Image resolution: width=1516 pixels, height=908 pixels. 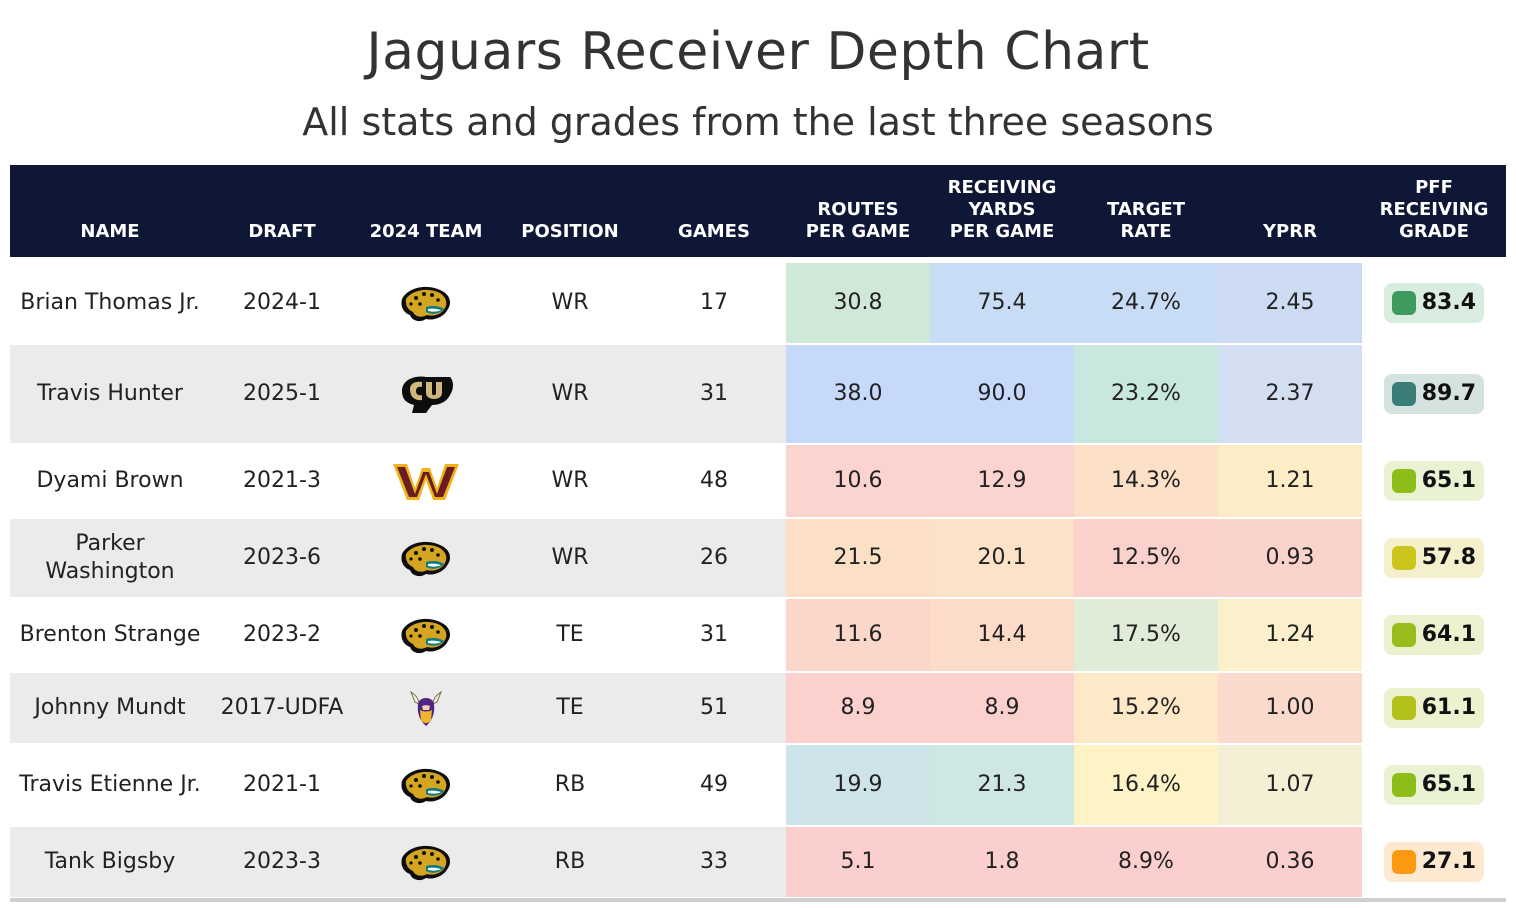 What do you see at coordinates (714, 634) in the screenshot?
I see `cell-games: 31` at bounding box center [714, 634].